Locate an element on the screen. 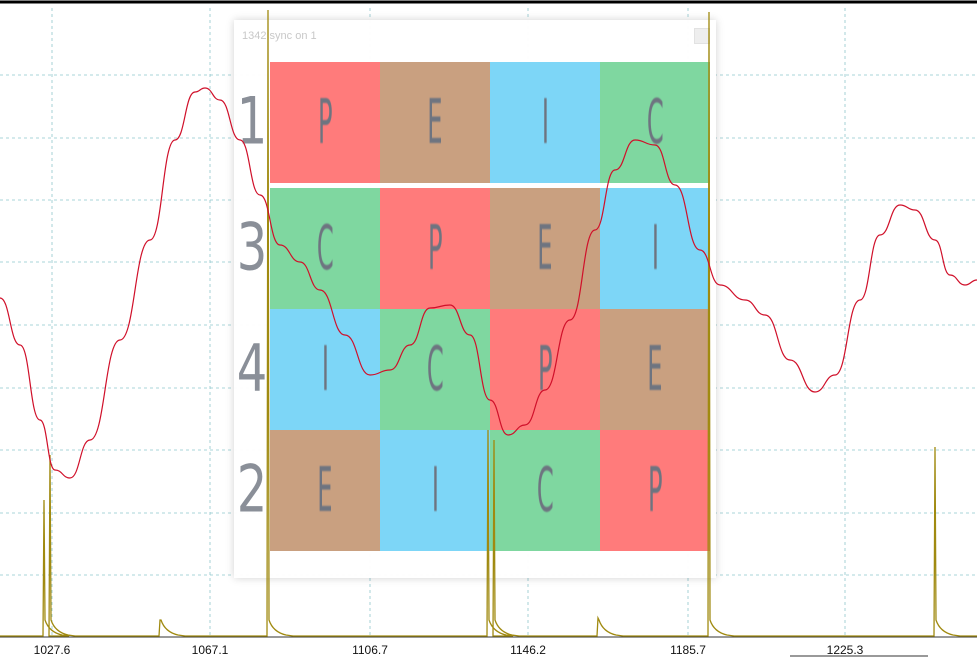  row-label-3: 3 is located at coordinates (252, 248).